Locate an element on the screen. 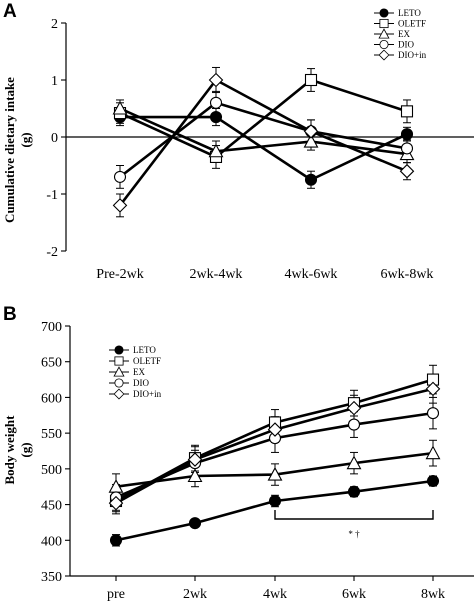 This screenshot has height=604, width=474. a-legend-label: DIO+in is located at coordinates (412, 55).